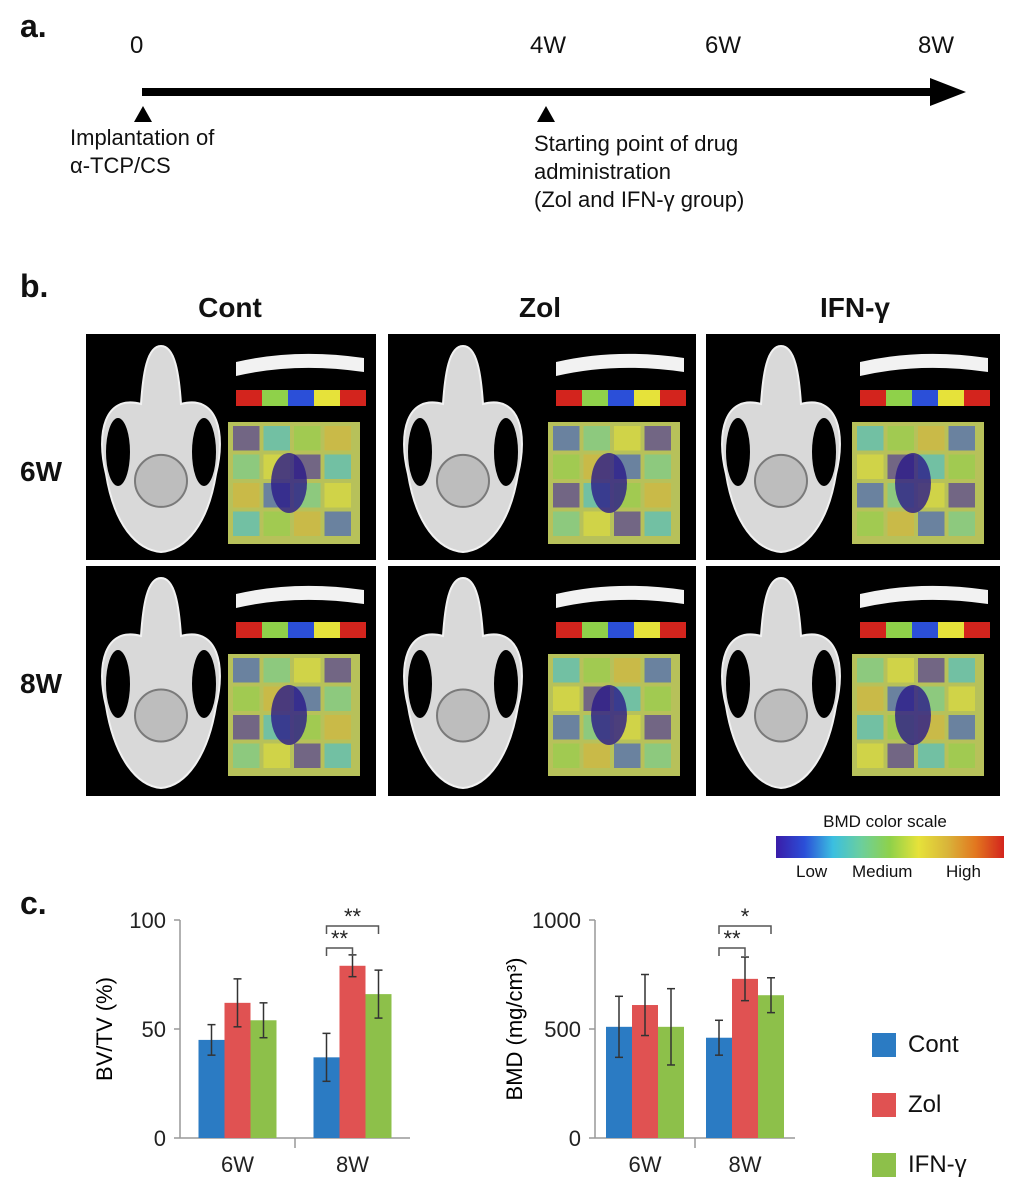 The image size is (1024, 1198). I want to click on bmd-chart: BMD (mg/cm³) 0 500 1000 6W 8W ** *, so click(655, 1042).